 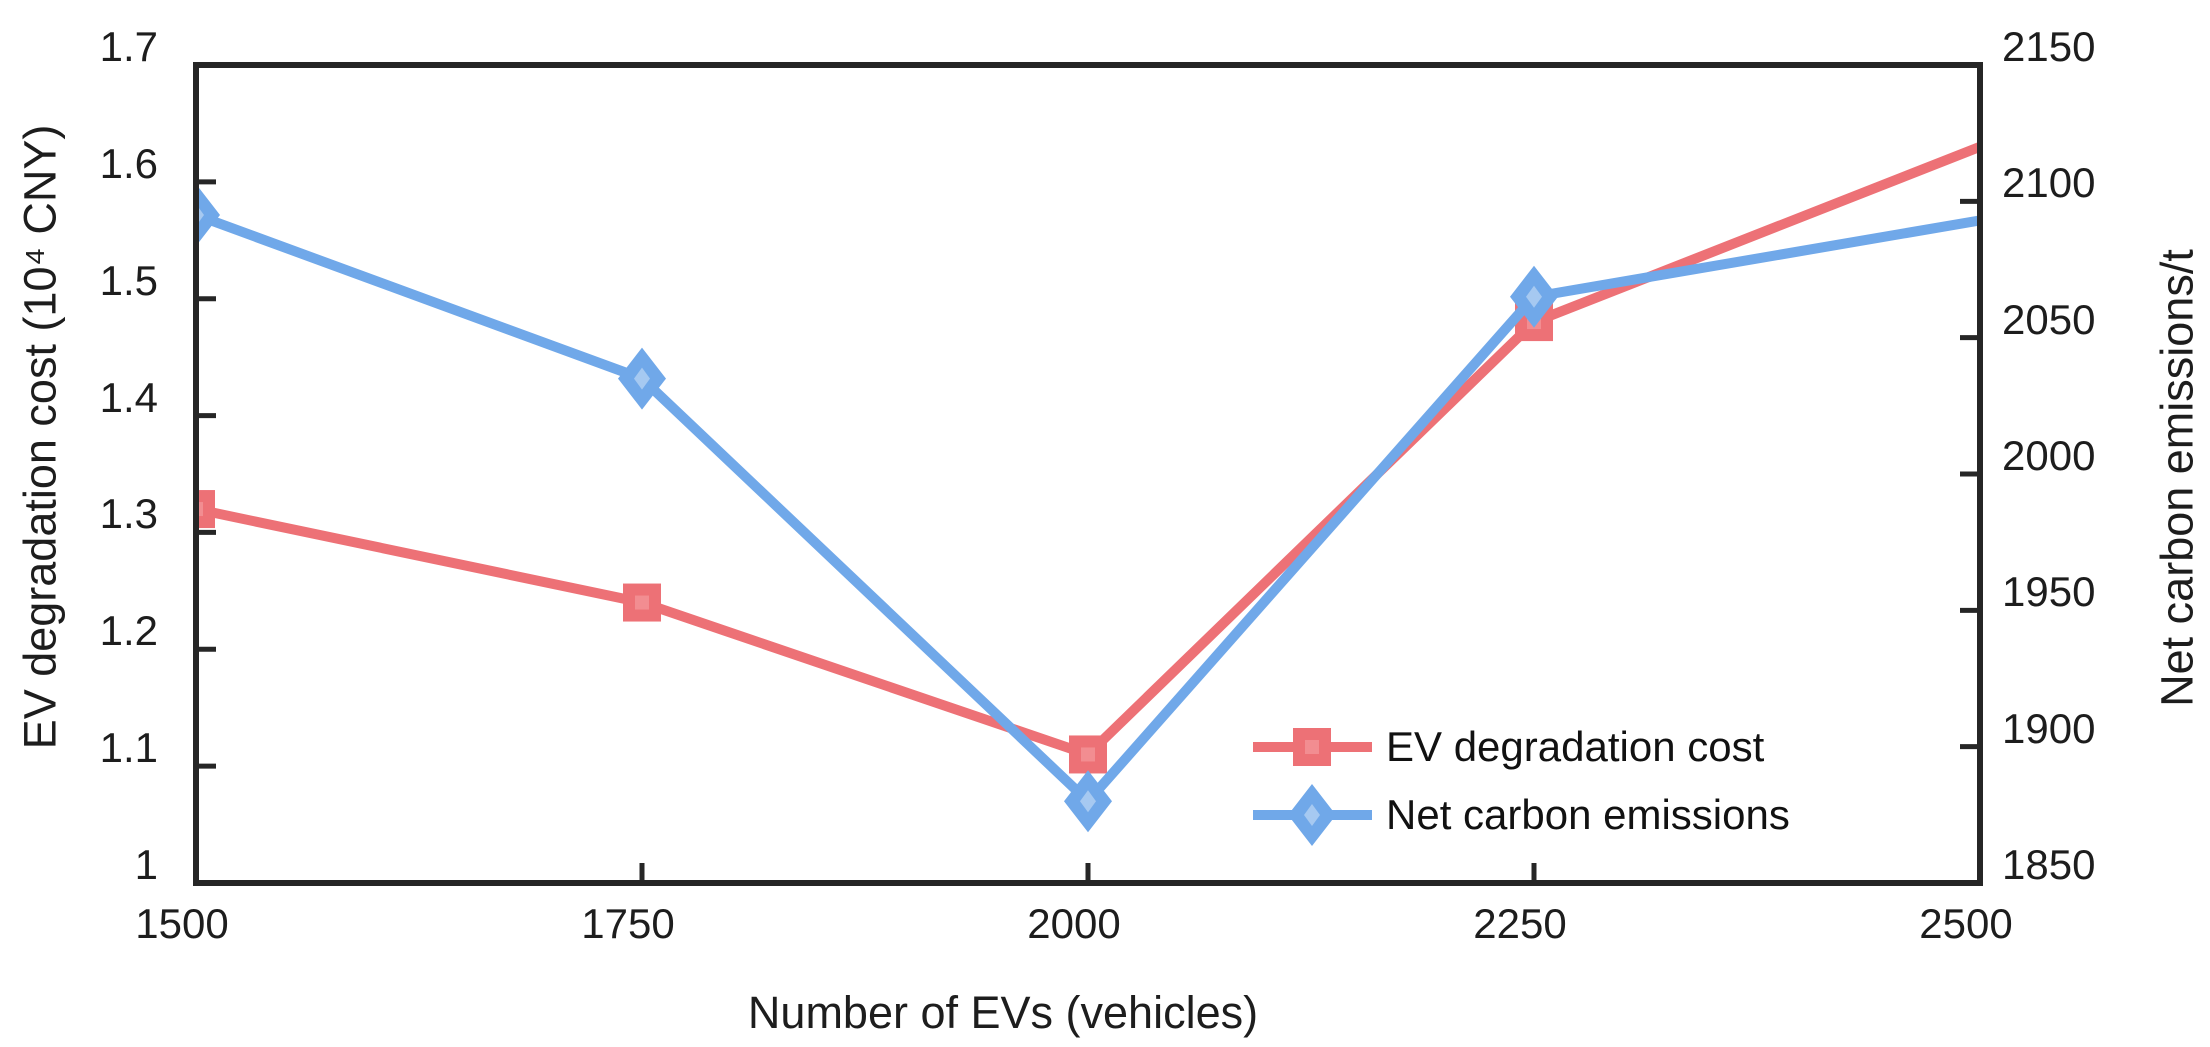 I want to click on right-axis-tick-label: 1900, so click(x=2049, y=728).